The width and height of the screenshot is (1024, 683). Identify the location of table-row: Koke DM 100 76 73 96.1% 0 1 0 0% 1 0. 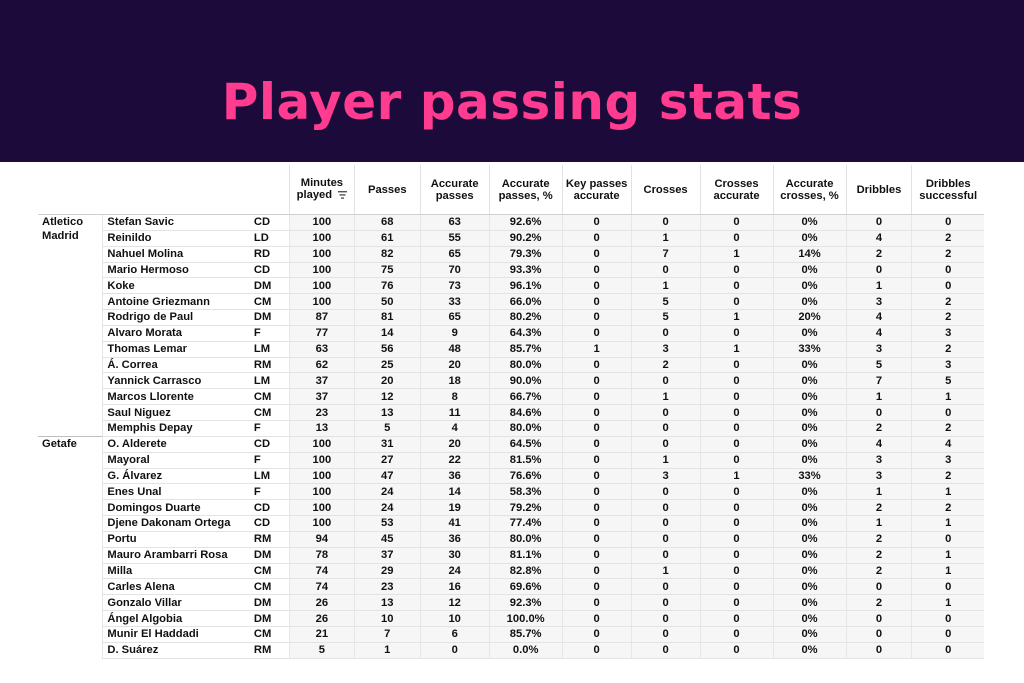
(511, 286).